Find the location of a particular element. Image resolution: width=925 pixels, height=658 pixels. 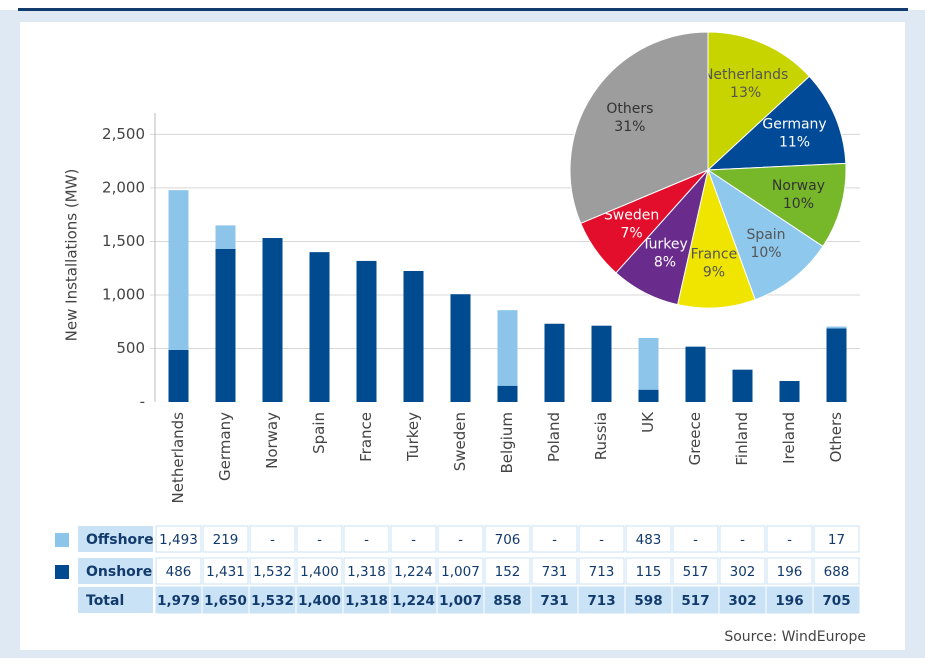

pie-label: Germany is located at coordinates (794, 125).